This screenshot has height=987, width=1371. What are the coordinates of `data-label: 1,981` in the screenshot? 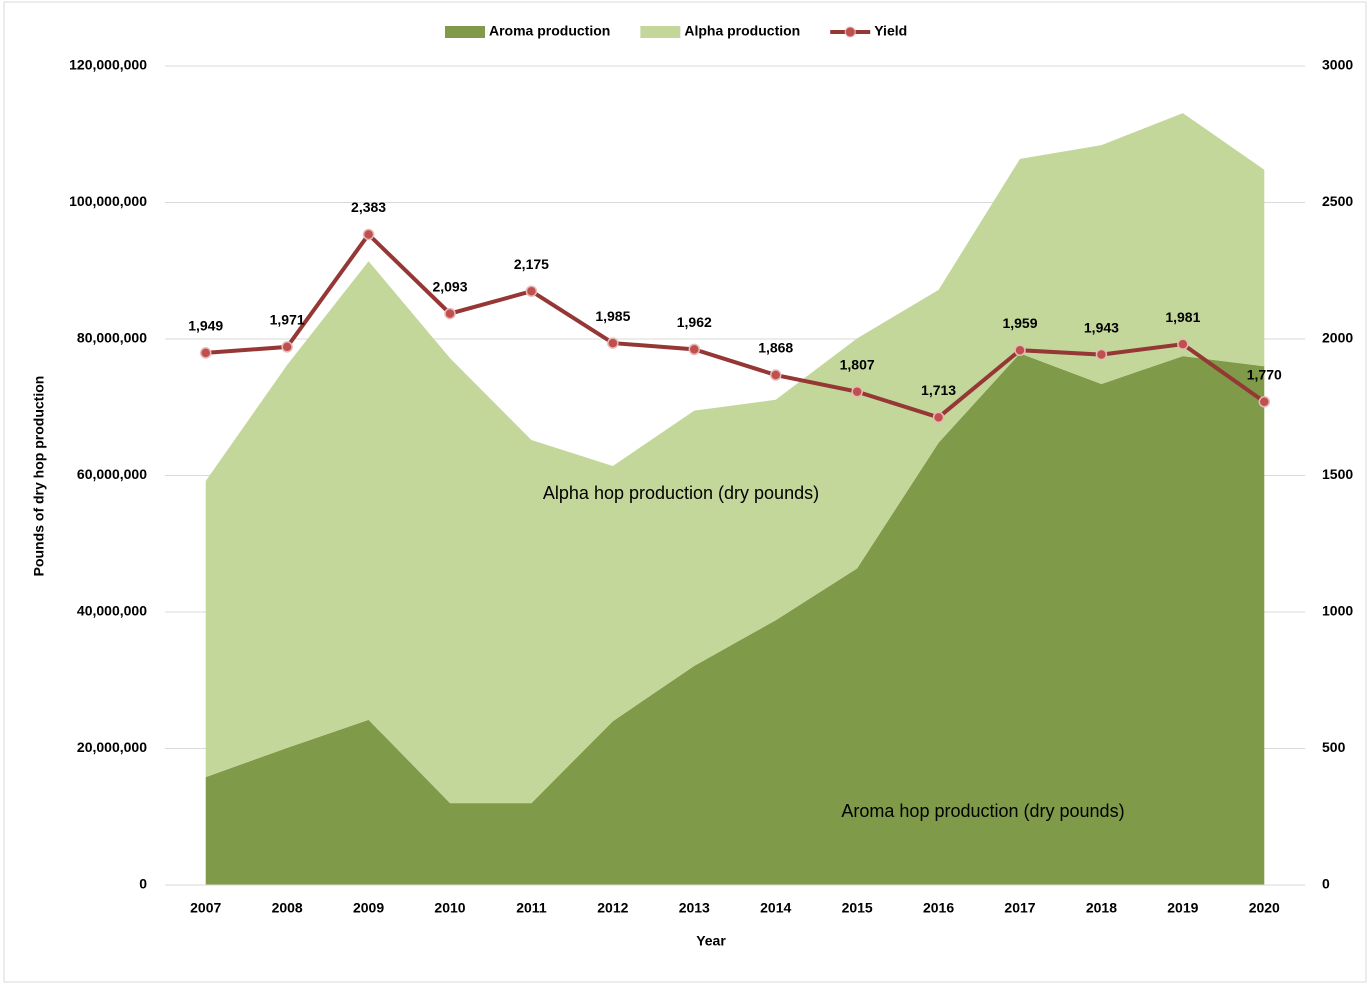 It's located at (1182, 317).